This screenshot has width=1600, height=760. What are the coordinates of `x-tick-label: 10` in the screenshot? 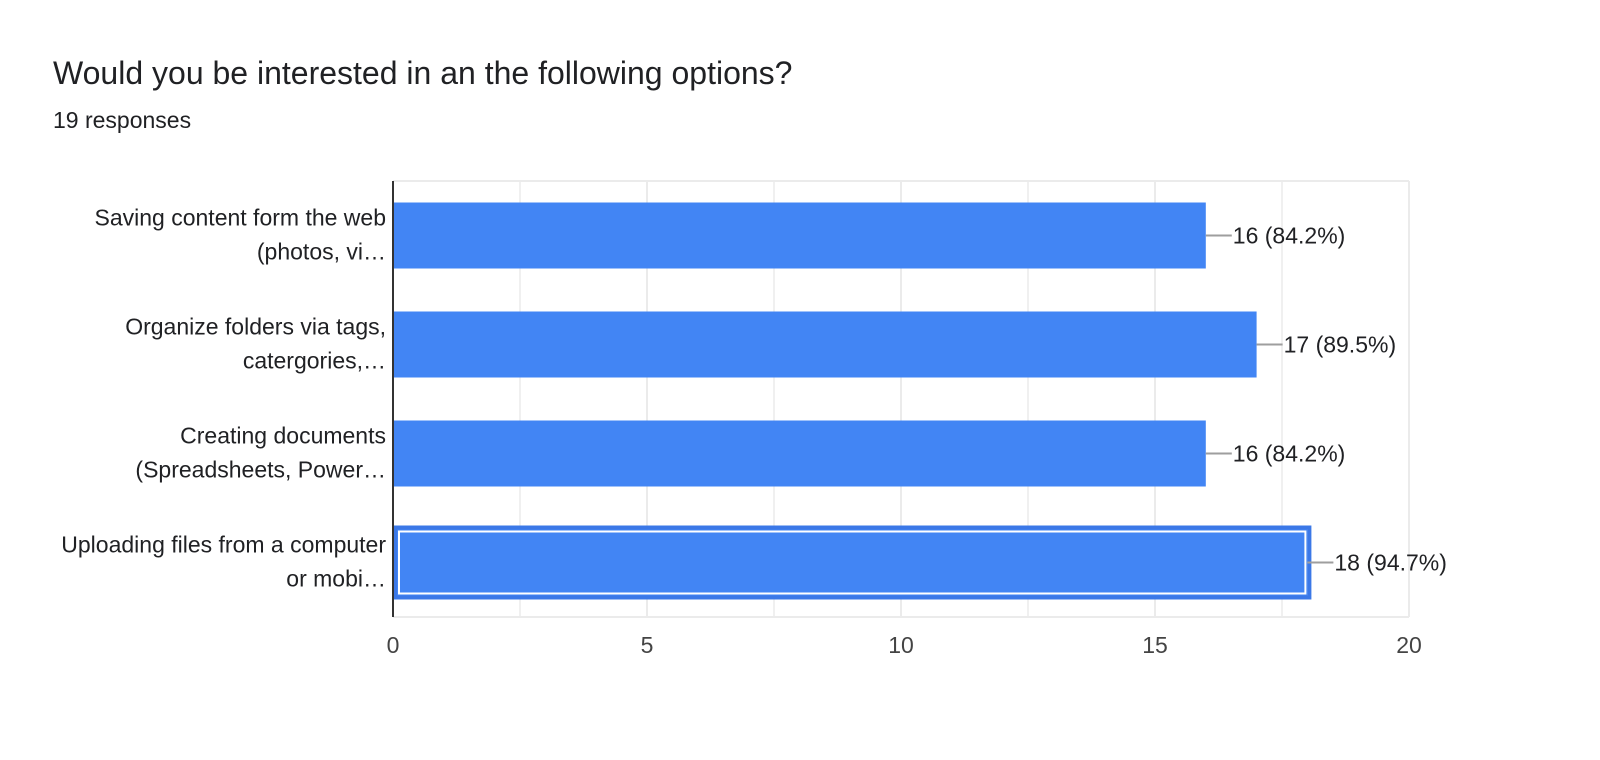 It's located at (901, 645).